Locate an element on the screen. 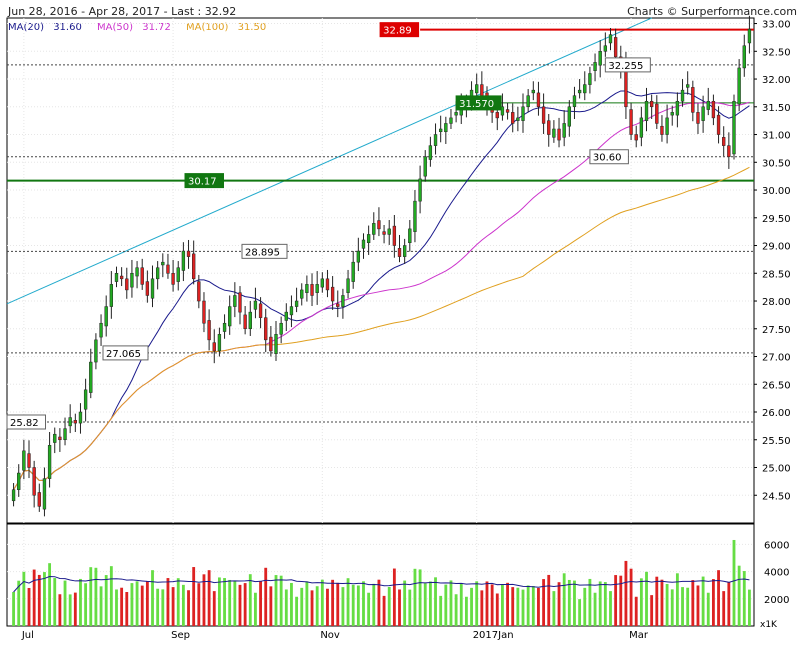 Image resolution: width=805 pixels, height=650 pixels. level-tag-box is located at coordinates (125, 353).